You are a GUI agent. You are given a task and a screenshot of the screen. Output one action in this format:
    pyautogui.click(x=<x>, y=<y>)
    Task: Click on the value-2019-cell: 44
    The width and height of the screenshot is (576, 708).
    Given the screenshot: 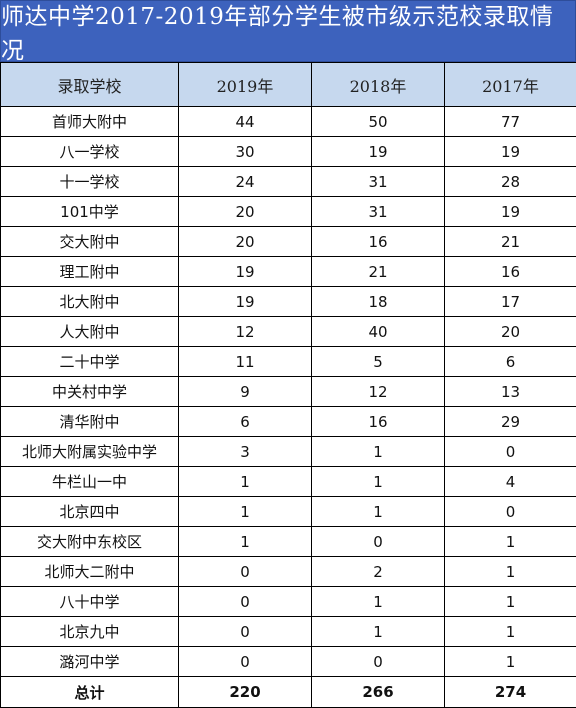 What is the action you would take?
    pyautogui.click(x=245, y=121)
    